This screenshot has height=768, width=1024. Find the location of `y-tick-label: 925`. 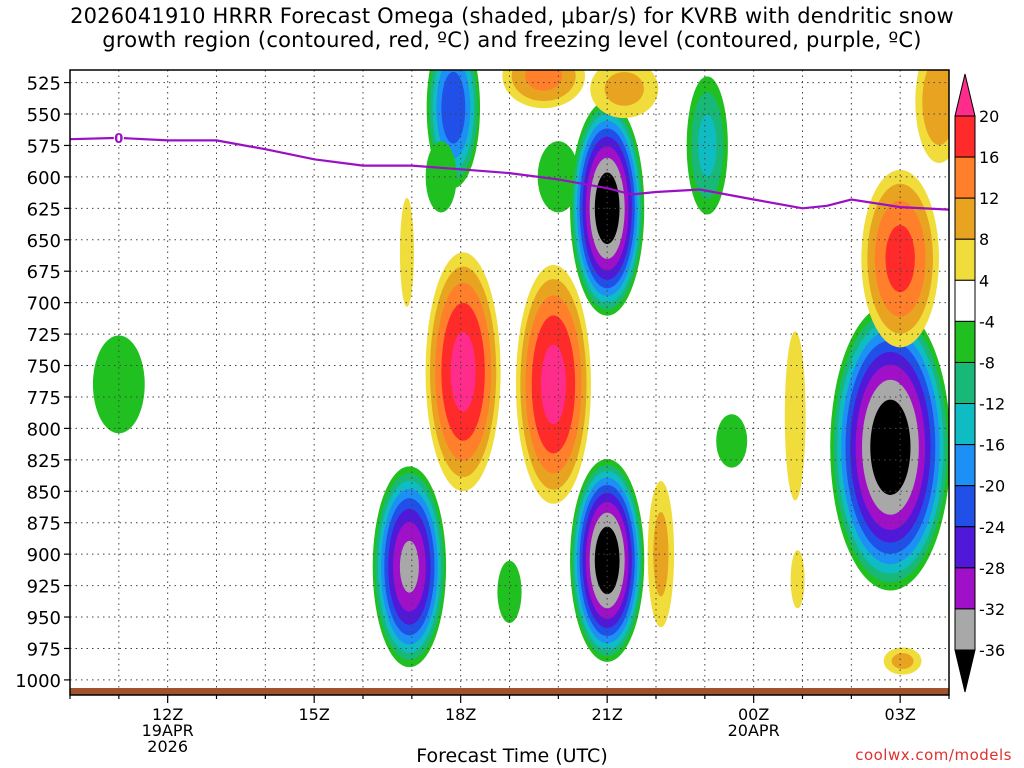

y-tick-label: 925 is located at coordinates (44, 587).